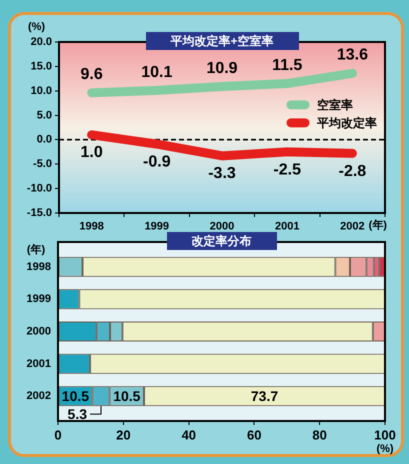  What do you see at coordinates (37, 27) in the screenshot?
I see `y-axis-title: (%)` at bounding box center [37, 27].